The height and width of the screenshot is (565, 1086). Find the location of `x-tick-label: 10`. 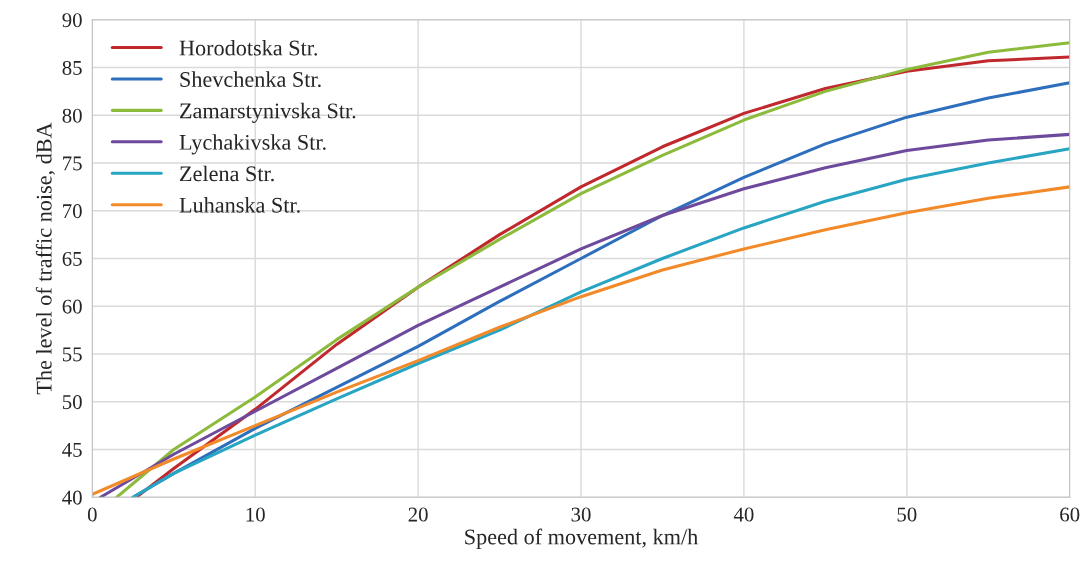

x-tick-label: 10 is located at coordinates (255, 514).